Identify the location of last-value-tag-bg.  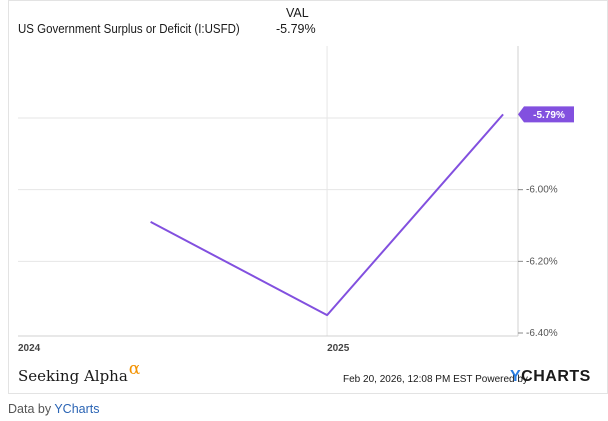
(546, 114).